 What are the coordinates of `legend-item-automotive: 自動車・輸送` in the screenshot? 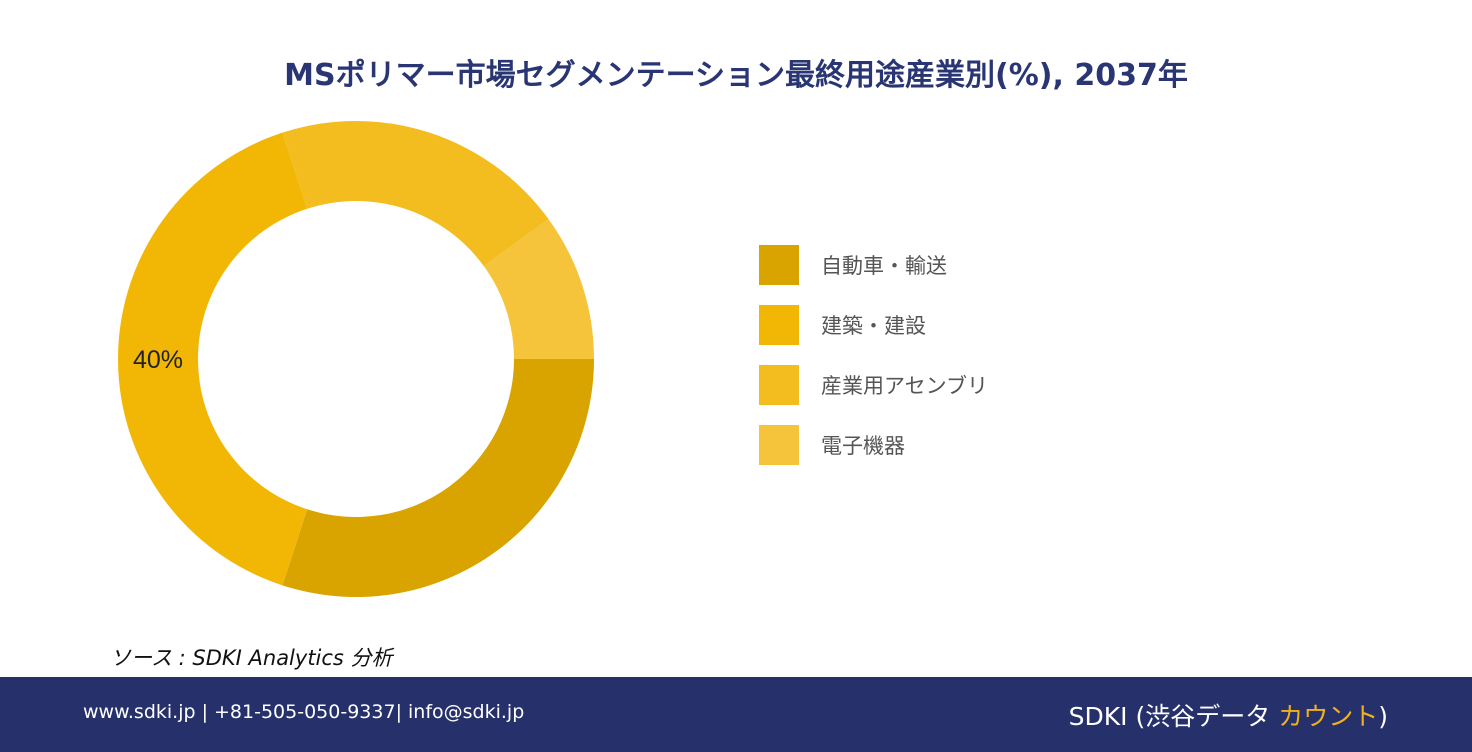 It's located at (873, 265).